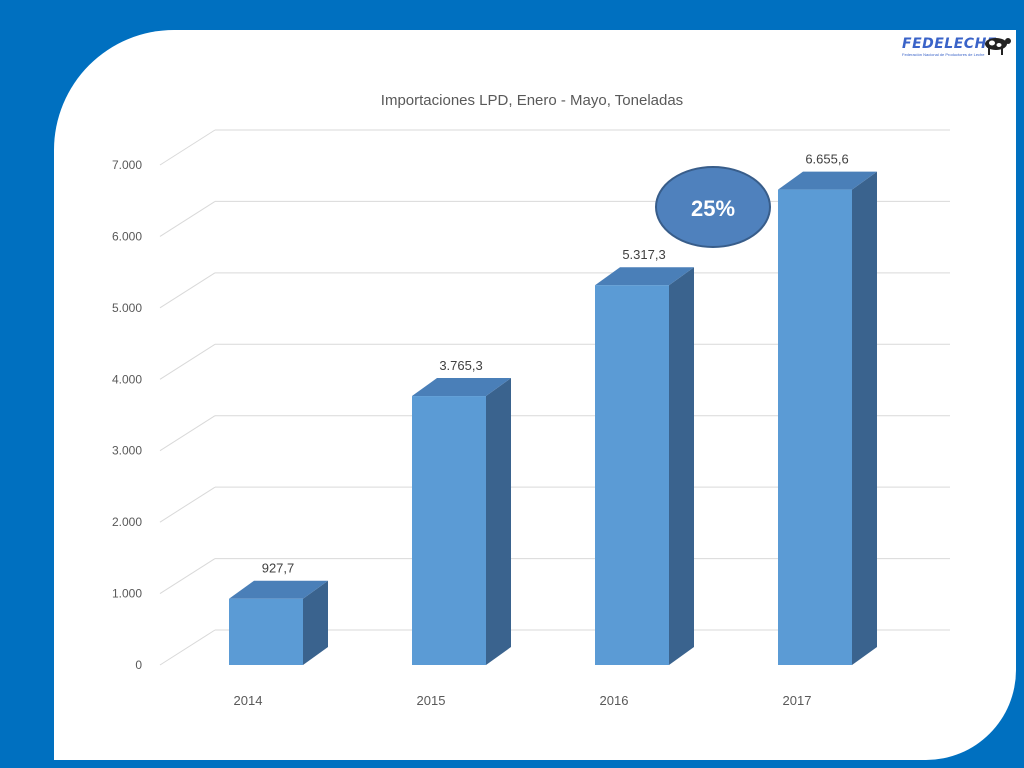 This screenshot has height=768, width=1024. Describe the element at coordinates (797, 700) in the screenshot. I see `x-tick-label: 2017` at that location.